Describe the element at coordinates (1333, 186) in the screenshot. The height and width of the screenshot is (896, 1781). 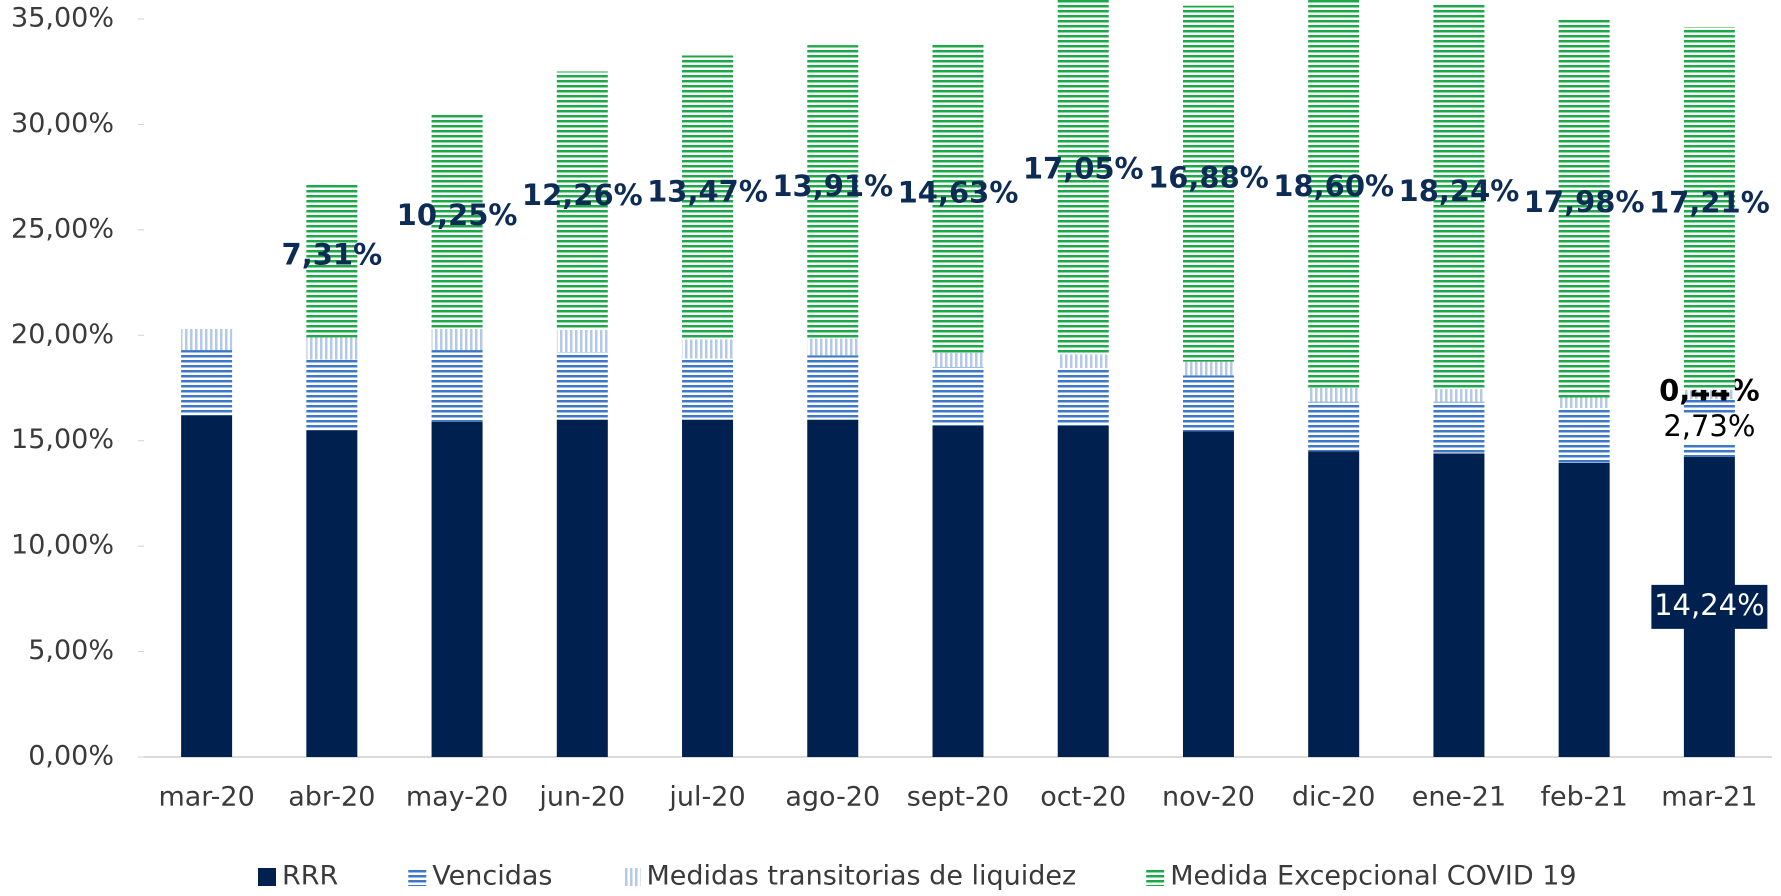
I see `data-label: 18,60%` at that location.